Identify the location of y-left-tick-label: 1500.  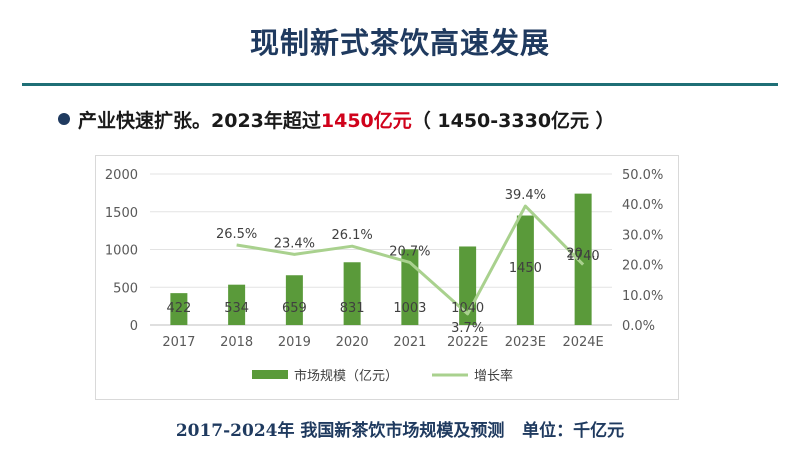
(121, 213).